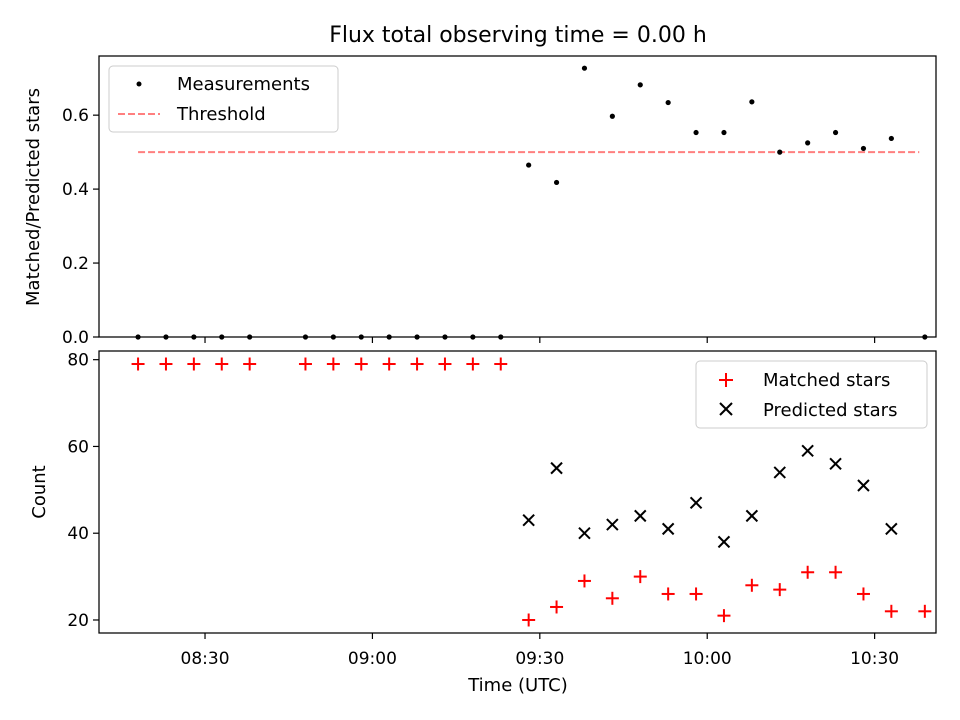  I want to click on x-tick-label: 09:00, so click(372, 659).